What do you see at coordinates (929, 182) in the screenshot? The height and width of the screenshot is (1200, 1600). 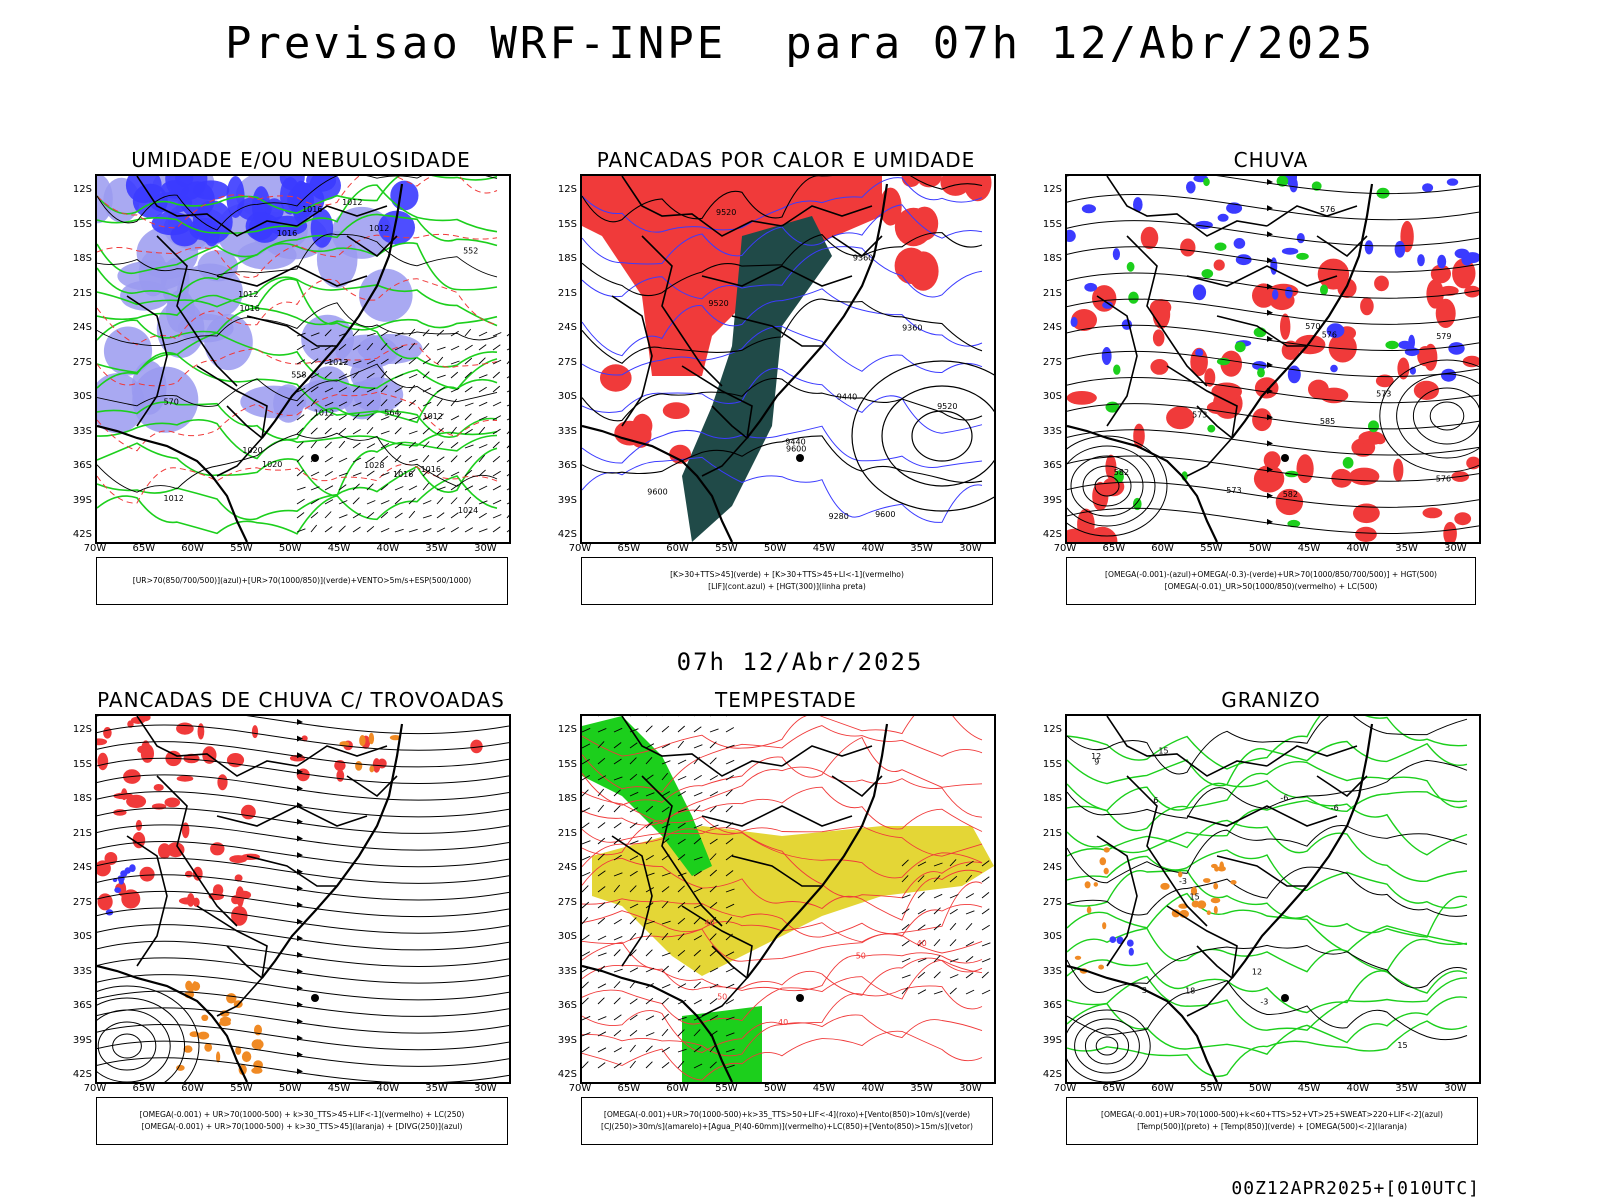 I see `instability-area` at bounding box center [929, 182].